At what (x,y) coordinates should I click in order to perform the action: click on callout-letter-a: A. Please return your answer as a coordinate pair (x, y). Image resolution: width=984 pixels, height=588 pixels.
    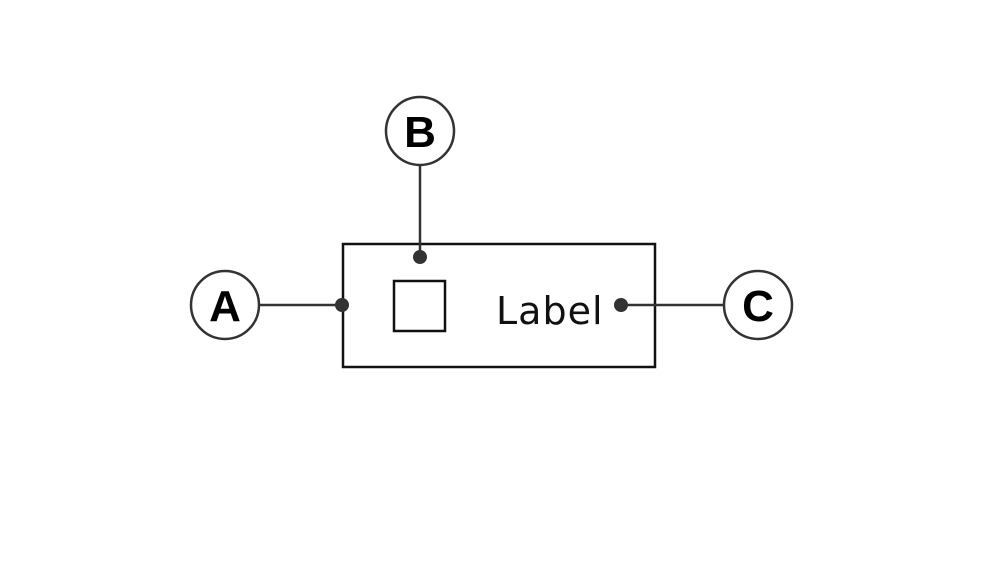
    Looking at the image, I should click on (225, 306).